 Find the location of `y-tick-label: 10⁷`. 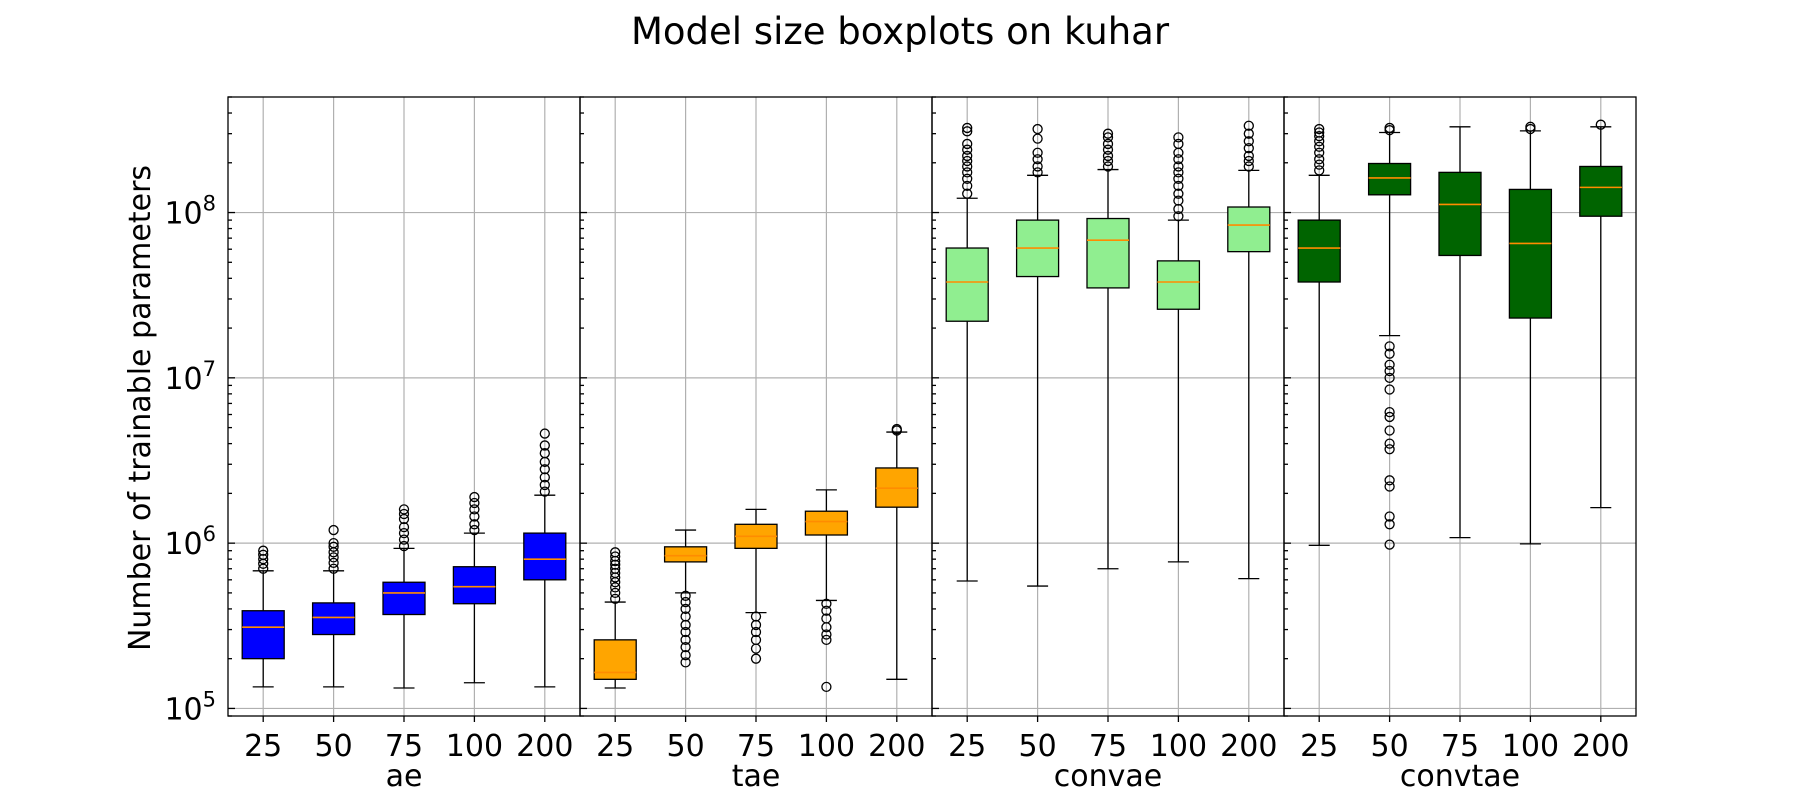

y-tick-label: 10⁷ is located at coordinates (190, 377).